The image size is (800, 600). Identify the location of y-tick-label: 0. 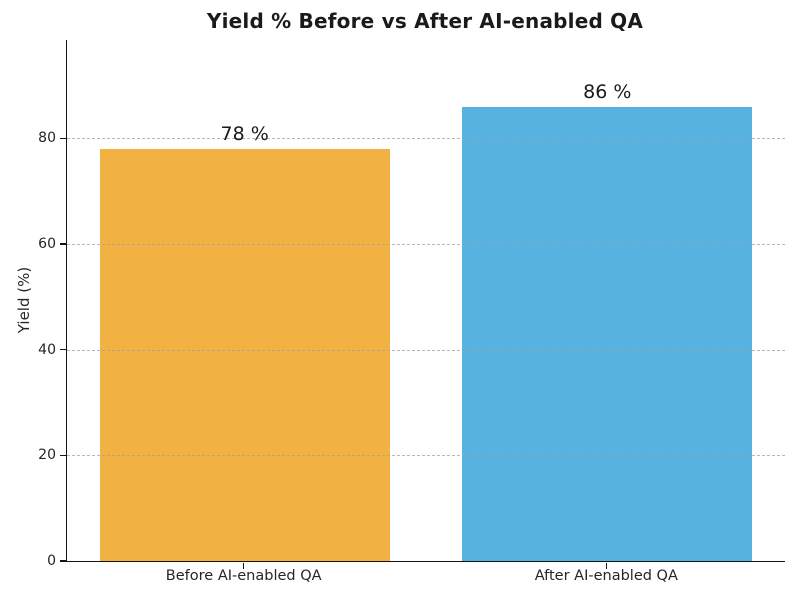
(51, 561).